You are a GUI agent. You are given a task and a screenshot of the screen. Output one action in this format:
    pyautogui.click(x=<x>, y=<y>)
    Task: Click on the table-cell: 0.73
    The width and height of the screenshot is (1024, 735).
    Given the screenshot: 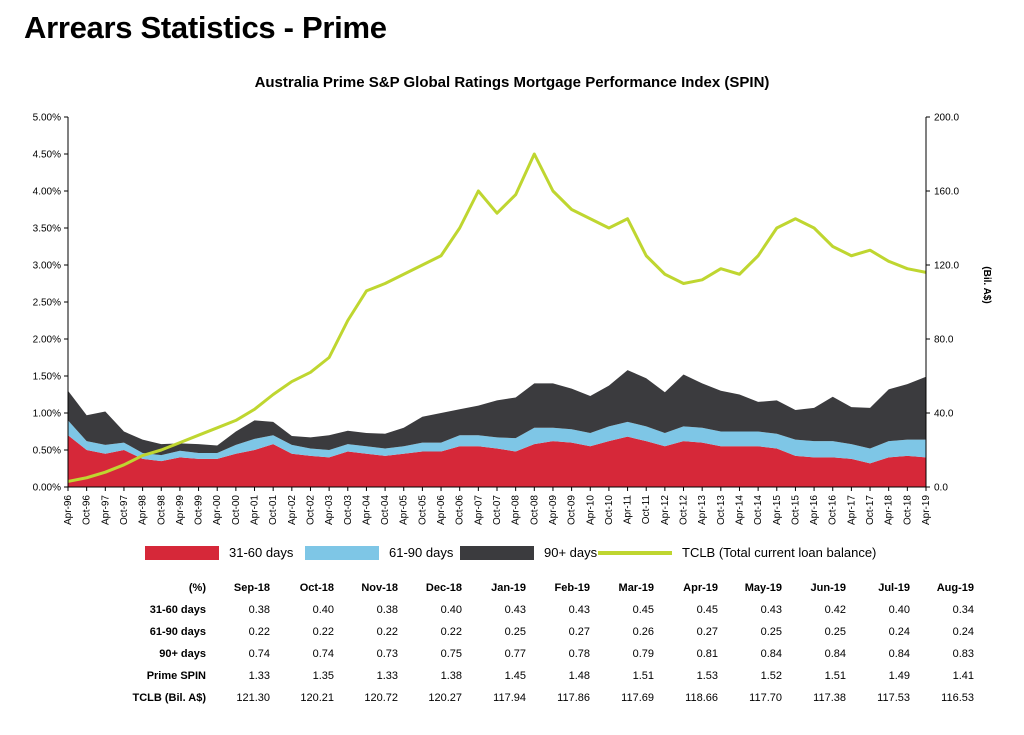 What is the action you would take?
    pyautogui.click(x=387, y=654)
    